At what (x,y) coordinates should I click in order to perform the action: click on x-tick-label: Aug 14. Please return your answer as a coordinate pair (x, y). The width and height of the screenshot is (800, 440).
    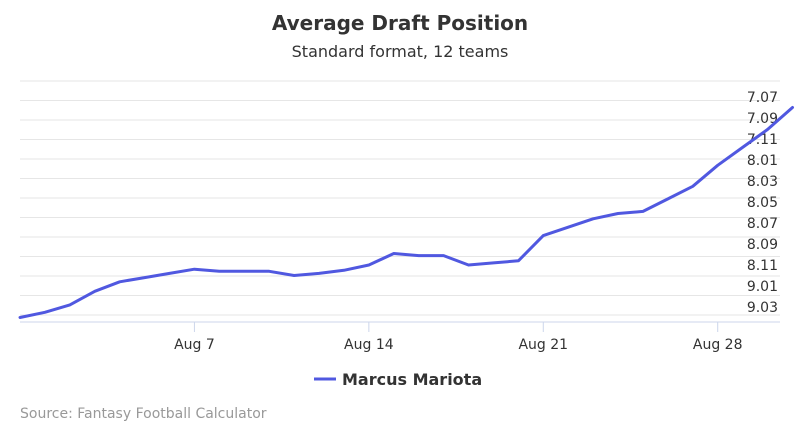
    Looking at the image, I should click on (369, 345).